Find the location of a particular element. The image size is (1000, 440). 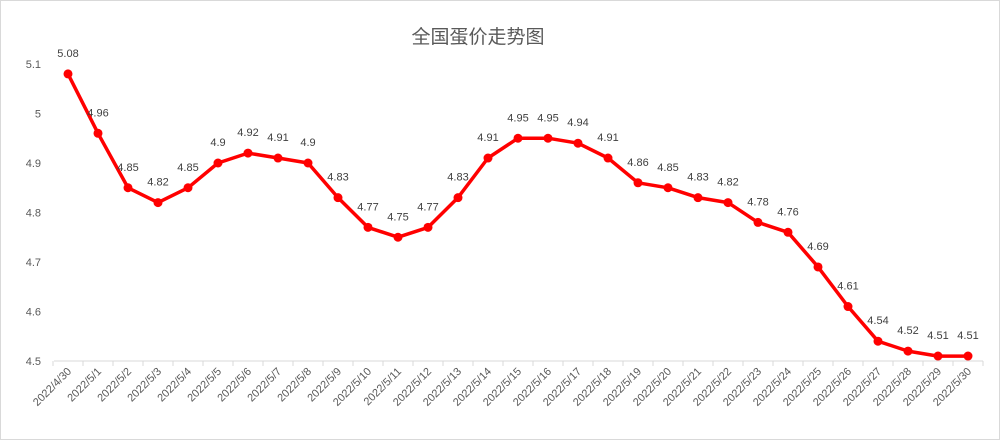

y-tick-label: 5.1 is located at coordinates (33, 65).